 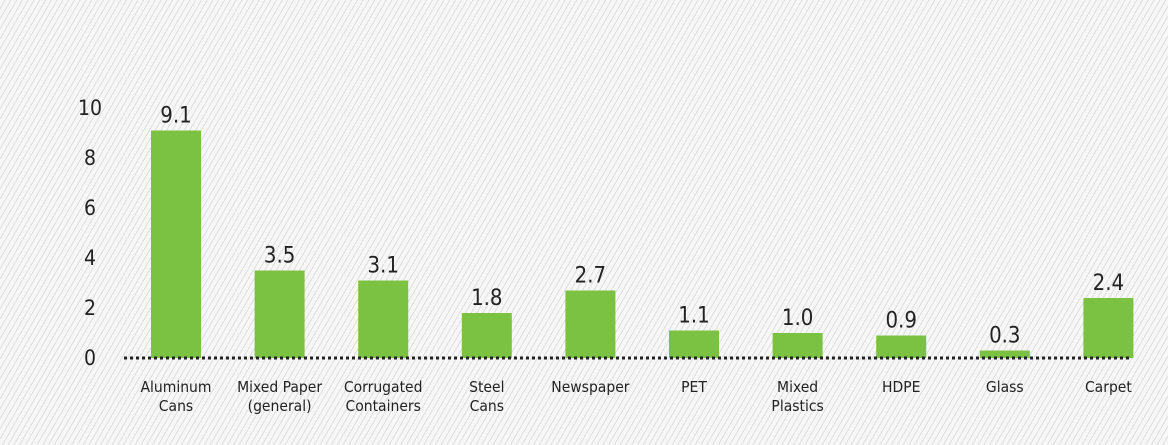 I want to click on y-axis: 0 2 4 6 8 10, so click(x=90, y=233).